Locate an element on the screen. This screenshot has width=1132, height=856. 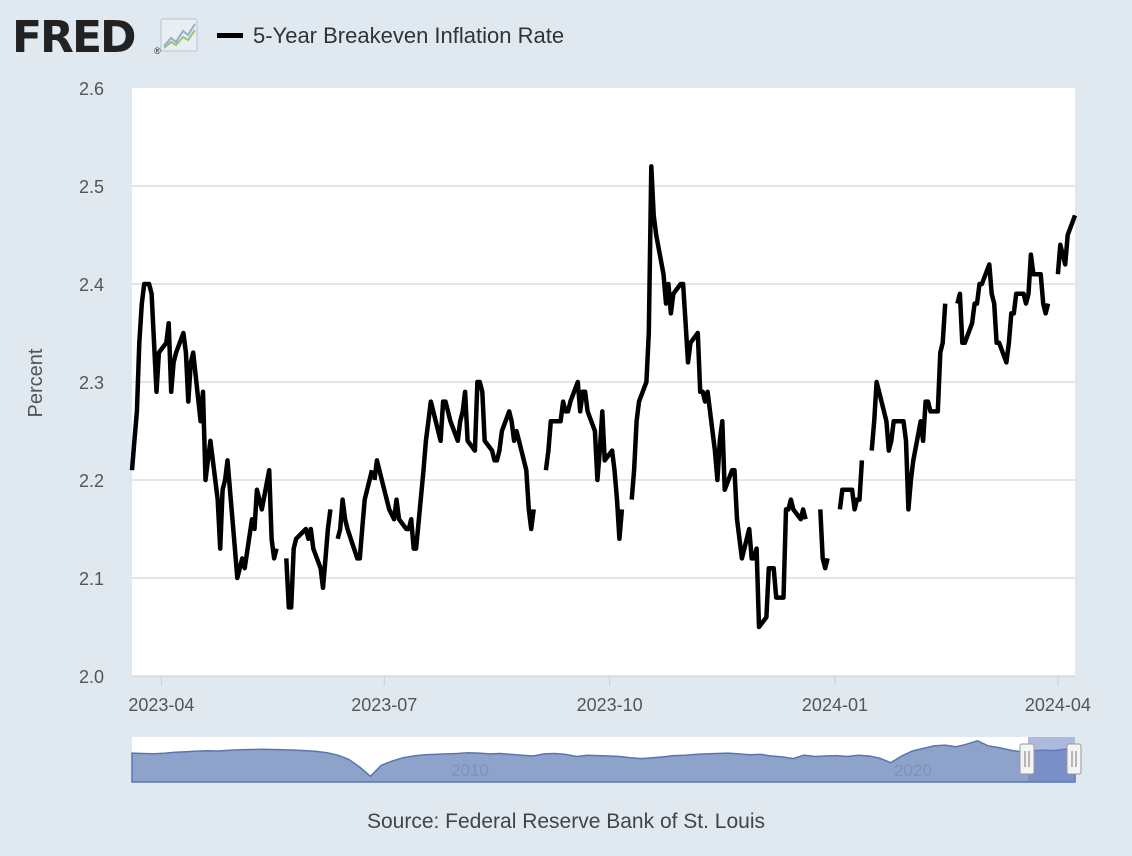
navigator-label-2010: 2010 is located at coordinates (470, 770).